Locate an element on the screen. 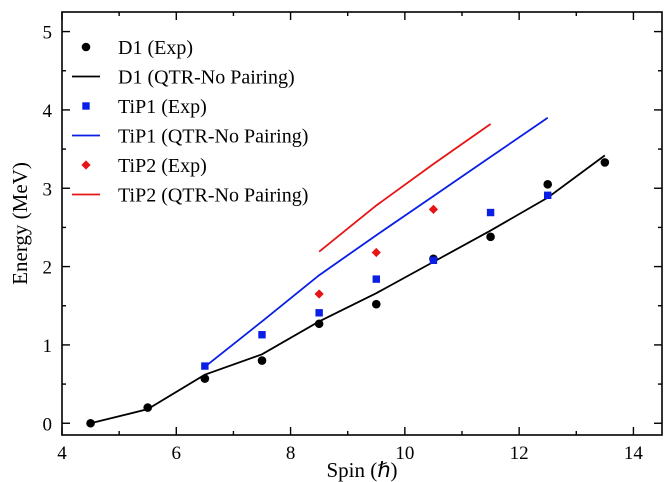 Image resolution: width=665 pixels, height=482 pixels. x-tick-label: 12 is located at coordinates (519, 453).